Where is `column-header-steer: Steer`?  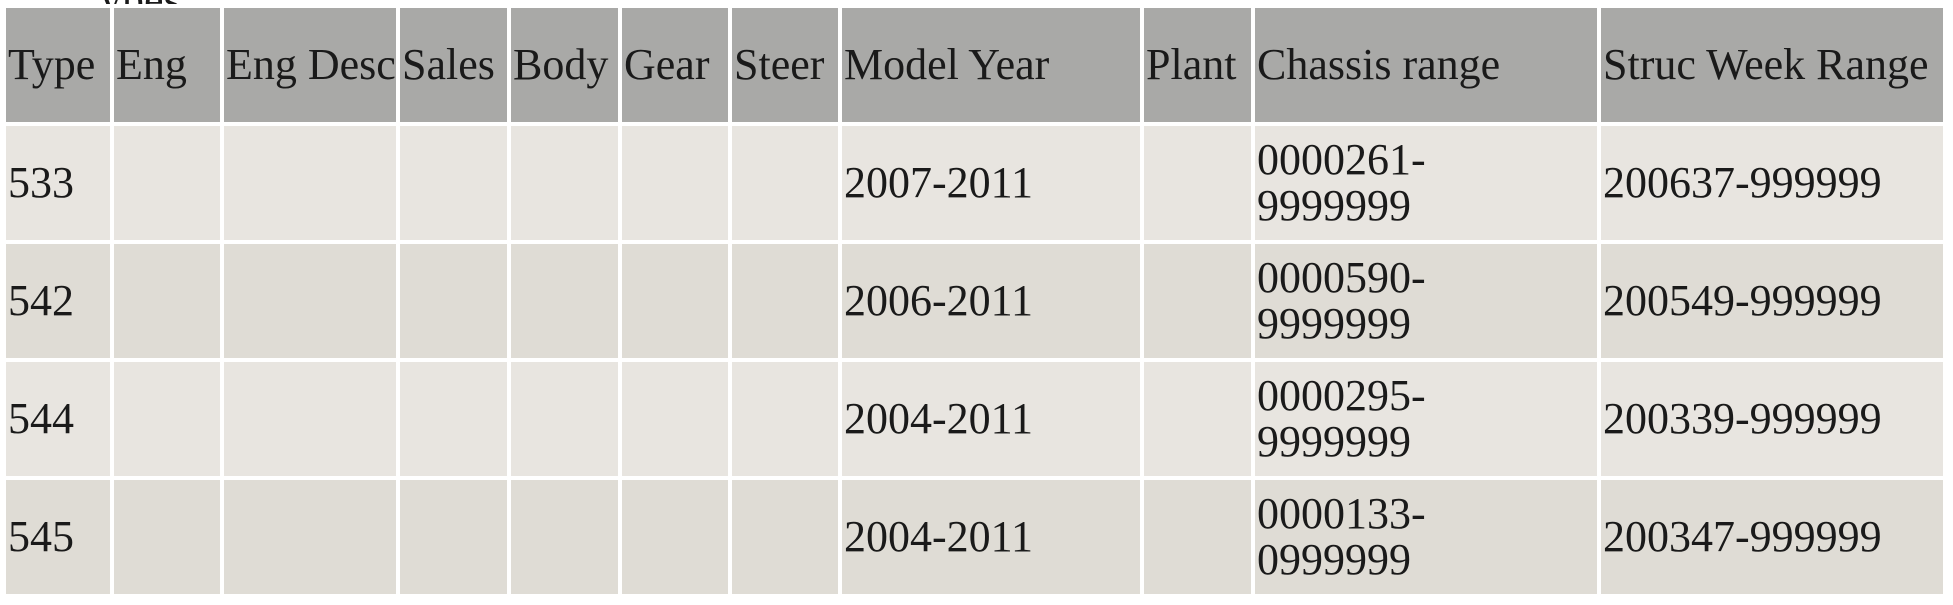
column-header-steer: Steer is located at coordinates (785, 65).